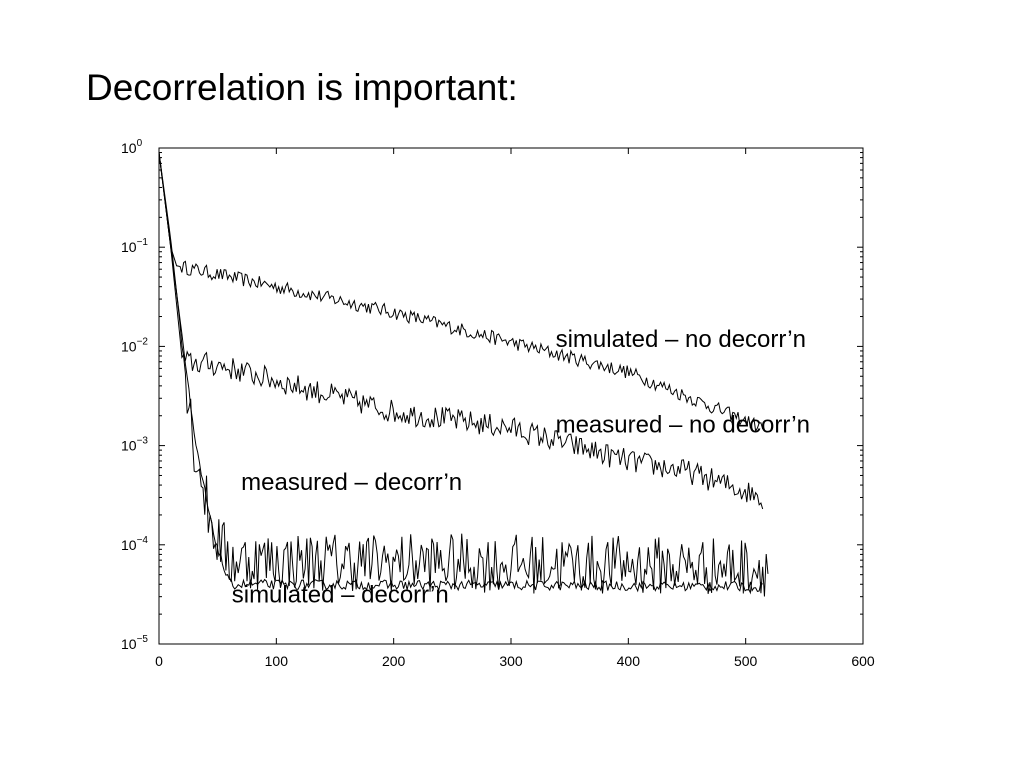  I want to click on slide-title: Decorrelation is important:, so click(302, 87).